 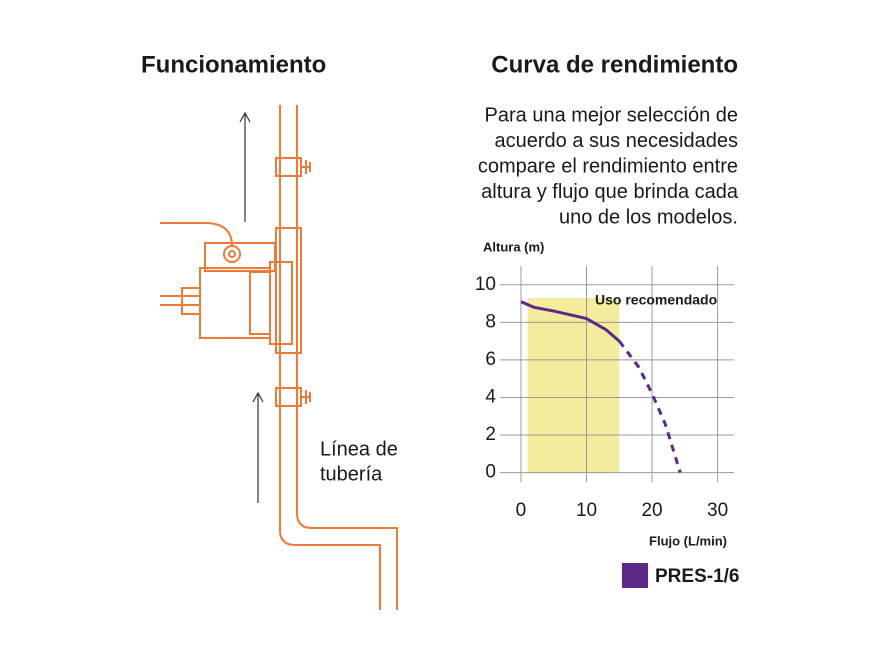 What do you see at coordinates (521, 510) in the screenshot?
I see `x-tick-label: 0` at bounding box center [521, 510].